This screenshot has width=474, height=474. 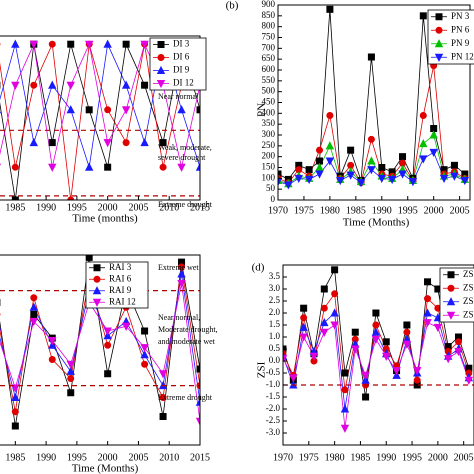 What do you see at coordinates (185, 397) in the screenshot?
I see `annotation: Extreme drought` at bounding box center [185, 397].